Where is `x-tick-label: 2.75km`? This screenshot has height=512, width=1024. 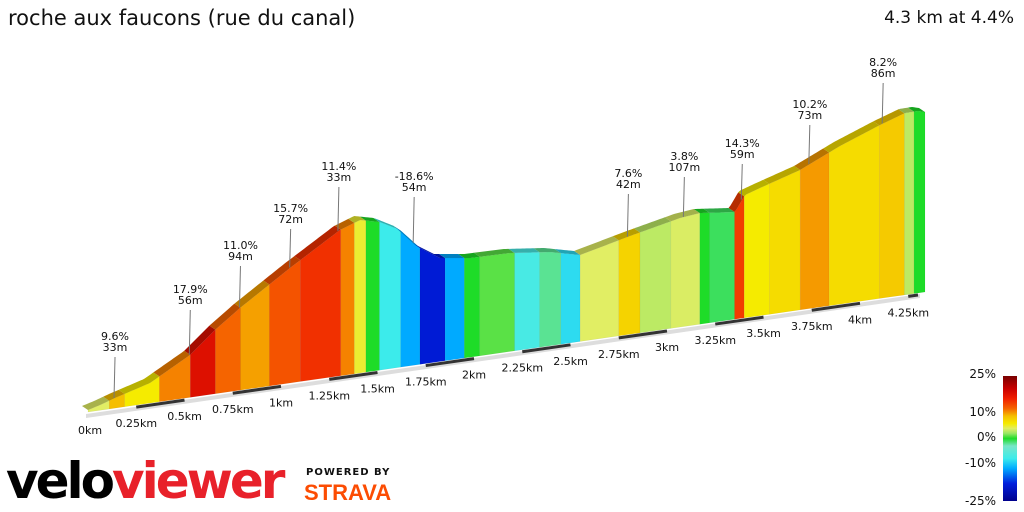
x-tick-label: 2.75km is located at coordinates (619, 354).